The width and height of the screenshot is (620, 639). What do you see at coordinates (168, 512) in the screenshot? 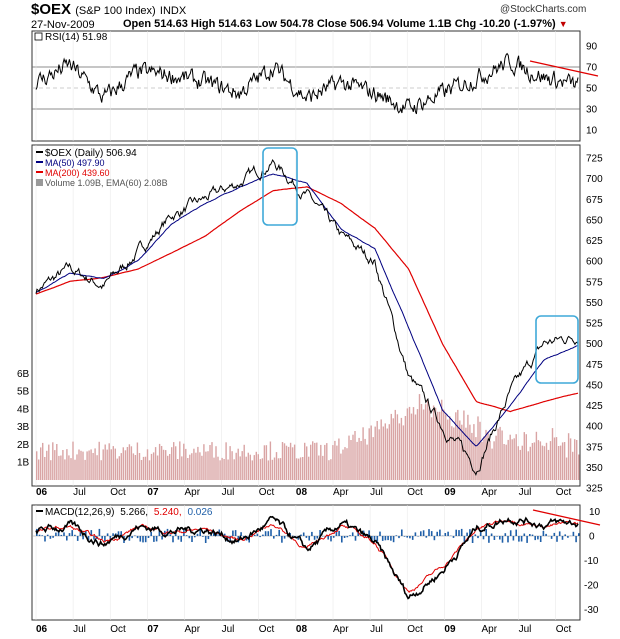
I see `macd-legend-signal: 5.240,` at bounding box center [168, 512].